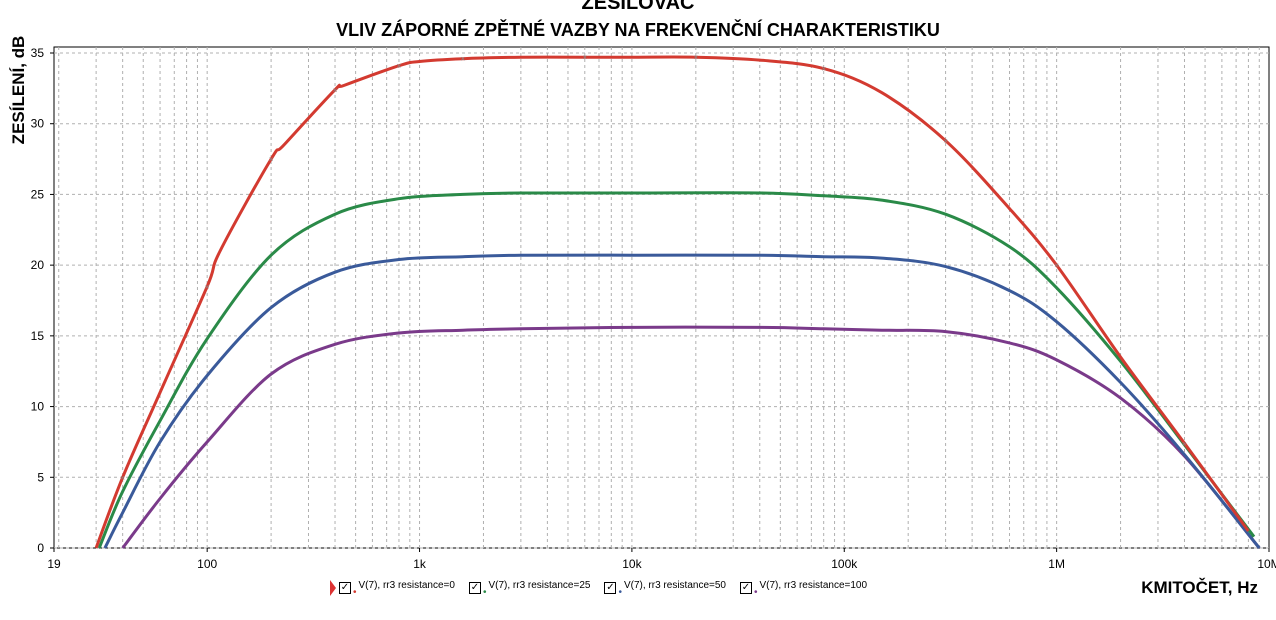 This screenshot has height=620, width=1276. I want to click on x-tick-label: 100, so click(207, 564).